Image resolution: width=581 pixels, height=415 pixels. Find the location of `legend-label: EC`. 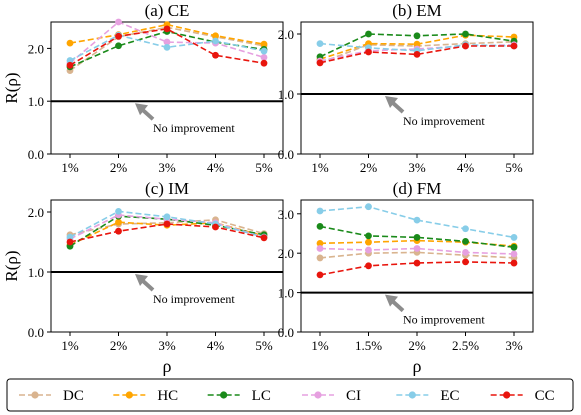

legend-label: EC is located at coordinates (449, 396).